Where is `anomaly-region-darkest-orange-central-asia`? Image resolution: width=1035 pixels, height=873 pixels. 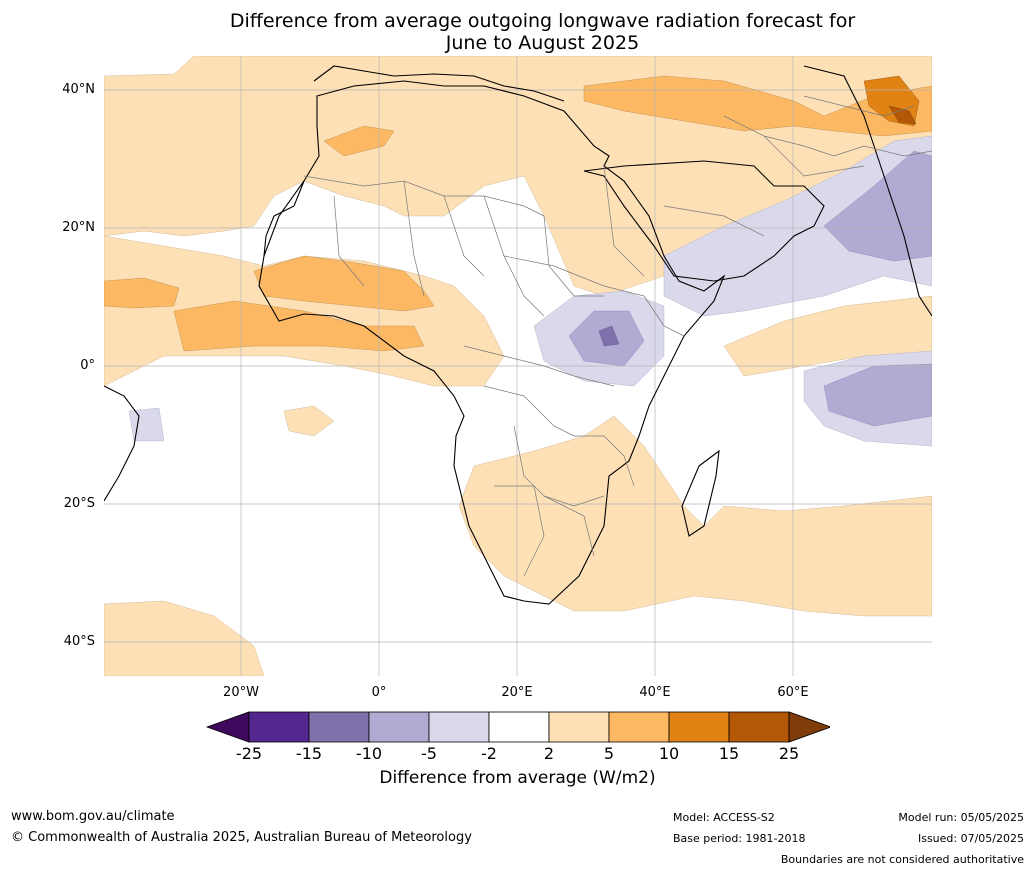
anomaly-region-darkest-orange-central-asia is located at coordinates (902, 115).